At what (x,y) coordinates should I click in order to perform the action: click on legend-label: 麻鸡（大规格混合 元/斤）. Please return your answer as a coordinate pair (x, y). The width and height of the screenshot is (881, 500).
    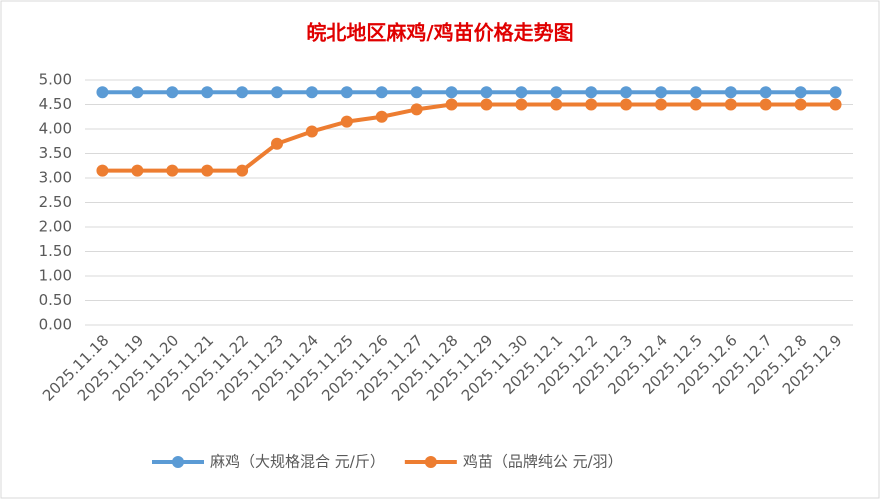
    Looking at the image, I should click on (297, 462).